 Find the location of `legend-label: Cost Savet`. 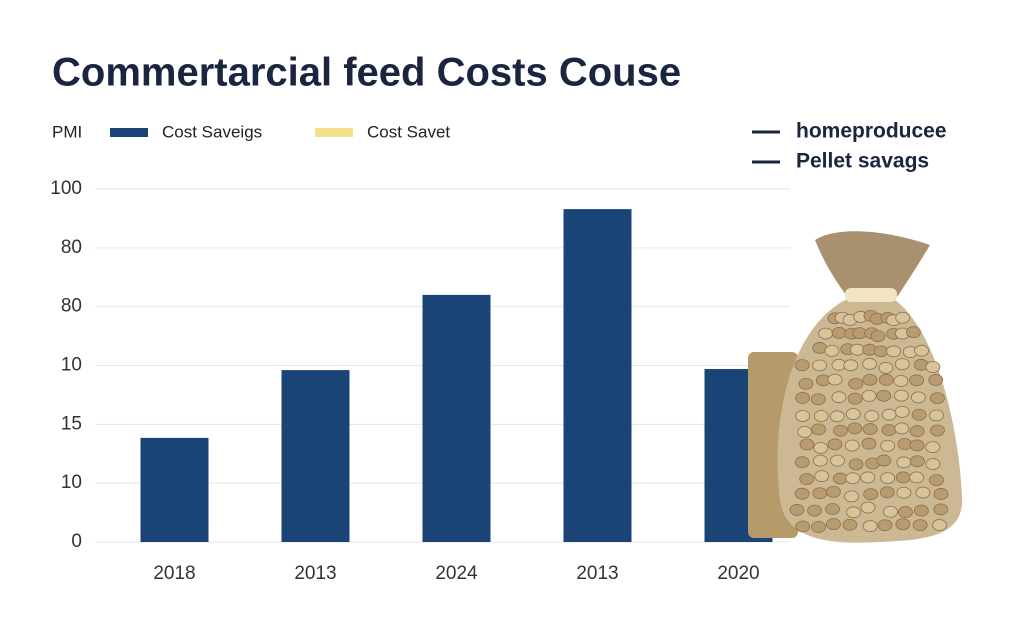

legend-label: Cost Savet is located at coordinates (408, 131).